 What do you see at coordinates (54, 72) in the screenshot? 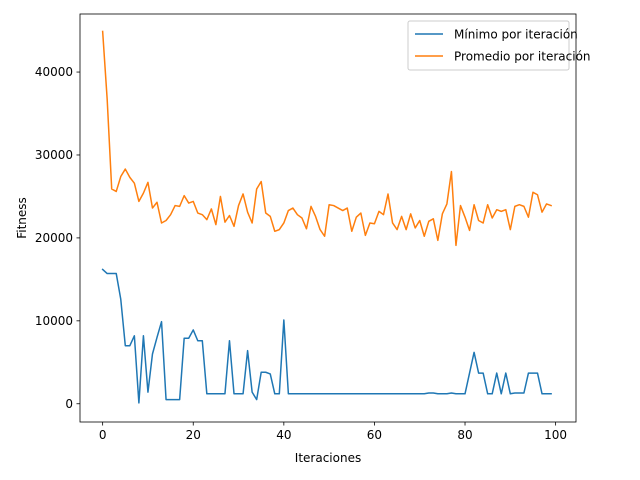
I see `y-tick-label: 40000` at bounding box center [54, 72].